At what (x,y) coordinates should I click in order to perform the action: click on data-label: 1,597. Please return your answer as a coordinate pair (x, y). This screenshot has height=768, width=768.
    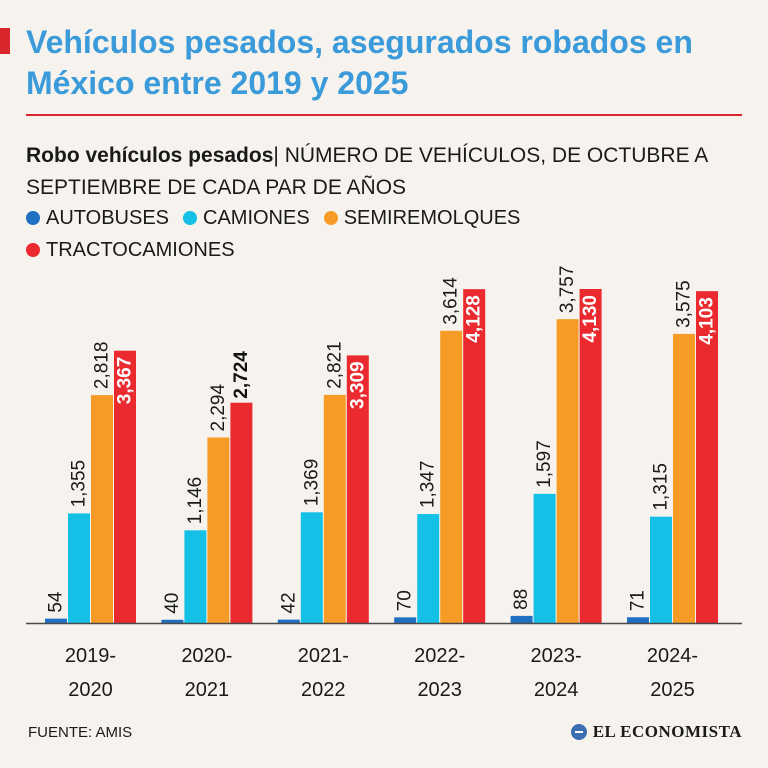
    Looking at the image, I should click on (544, 464).